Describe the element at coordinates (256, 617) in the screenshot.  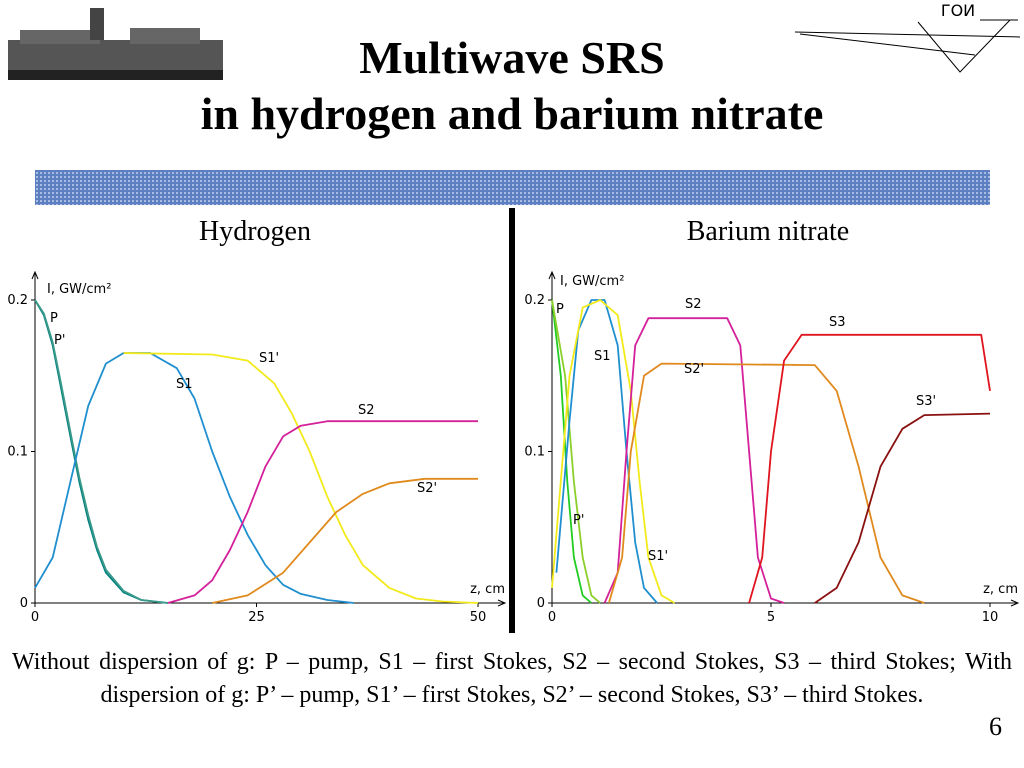
I see `x-tick-label: 25` at that location.